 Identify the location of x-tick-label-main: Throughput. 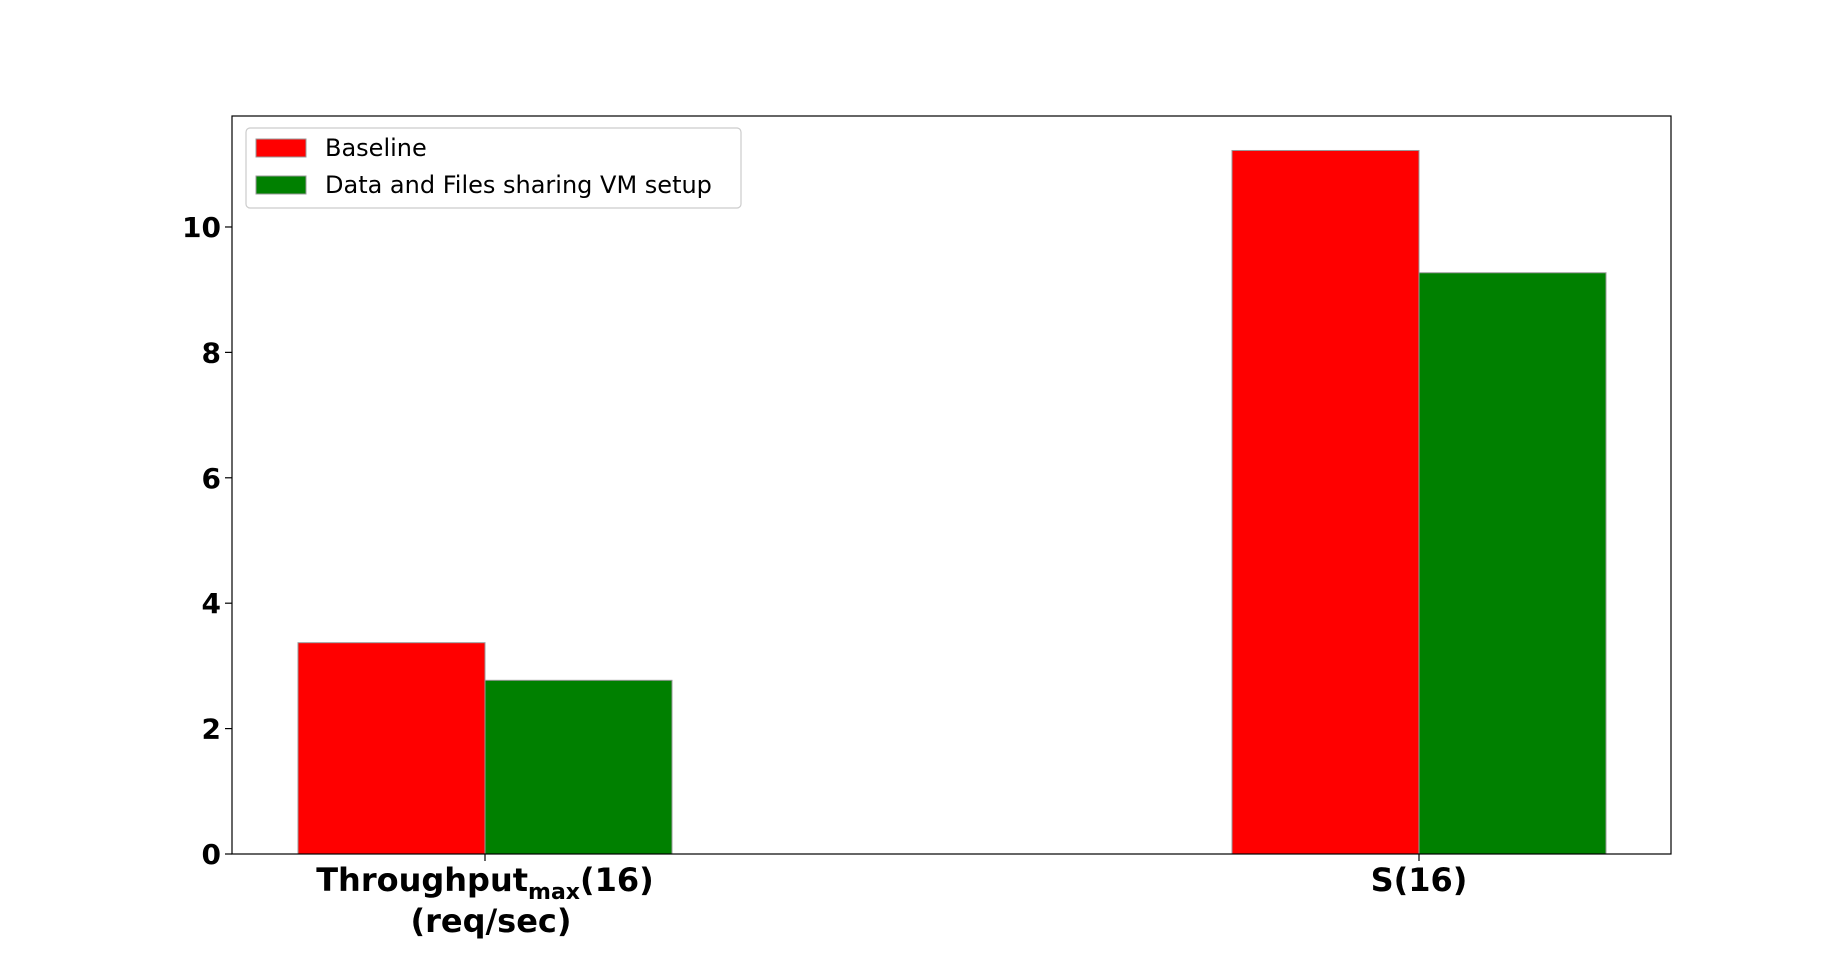
(422, 880).